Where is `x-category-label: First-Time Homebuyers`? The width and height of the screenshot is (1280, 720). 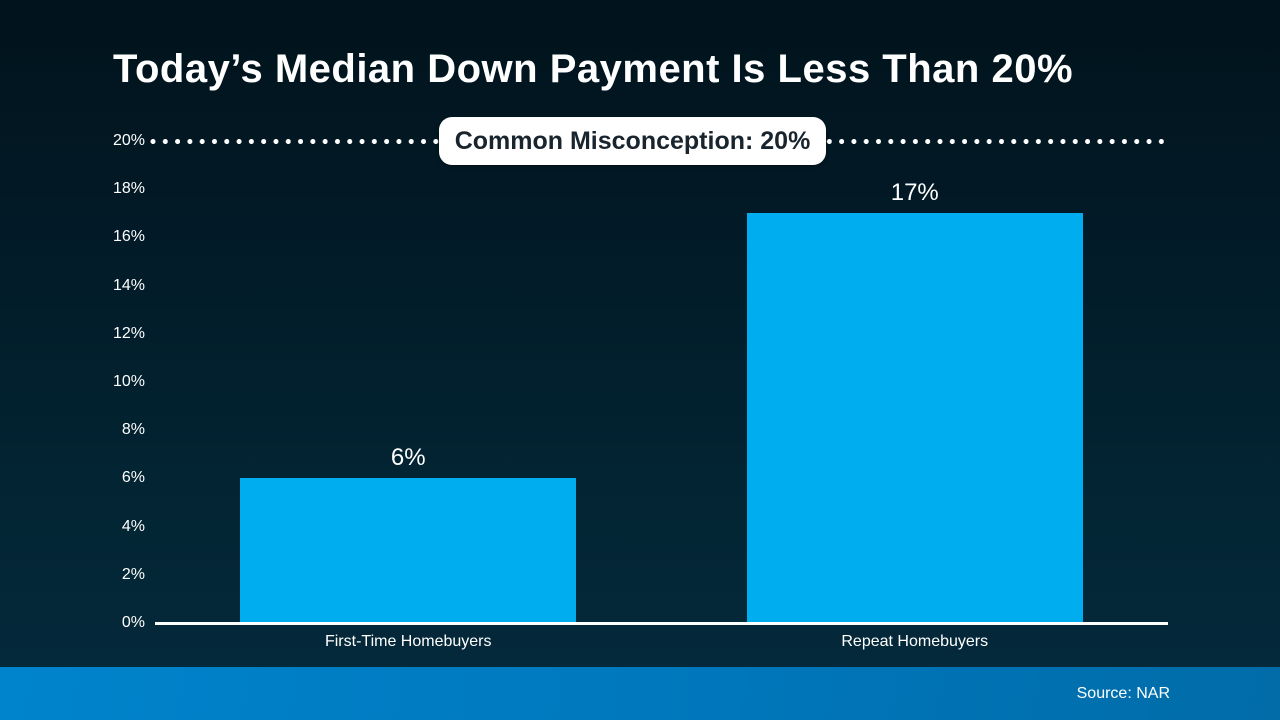
x-category-label: First-Time Homebuyers is located at coordinates (408, 641).